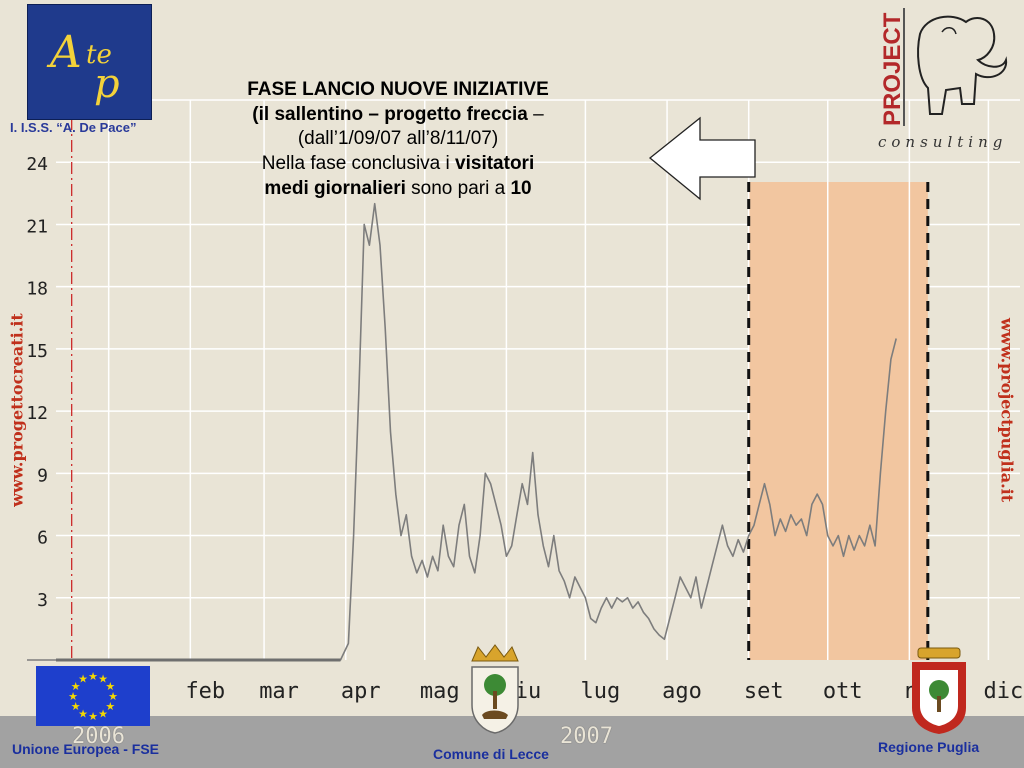 This screenshot has width=1024, height=768. Describe the element at coordinates (107, 84) in the screenshot. I see `atep-logo-letter-p: p` at that location.